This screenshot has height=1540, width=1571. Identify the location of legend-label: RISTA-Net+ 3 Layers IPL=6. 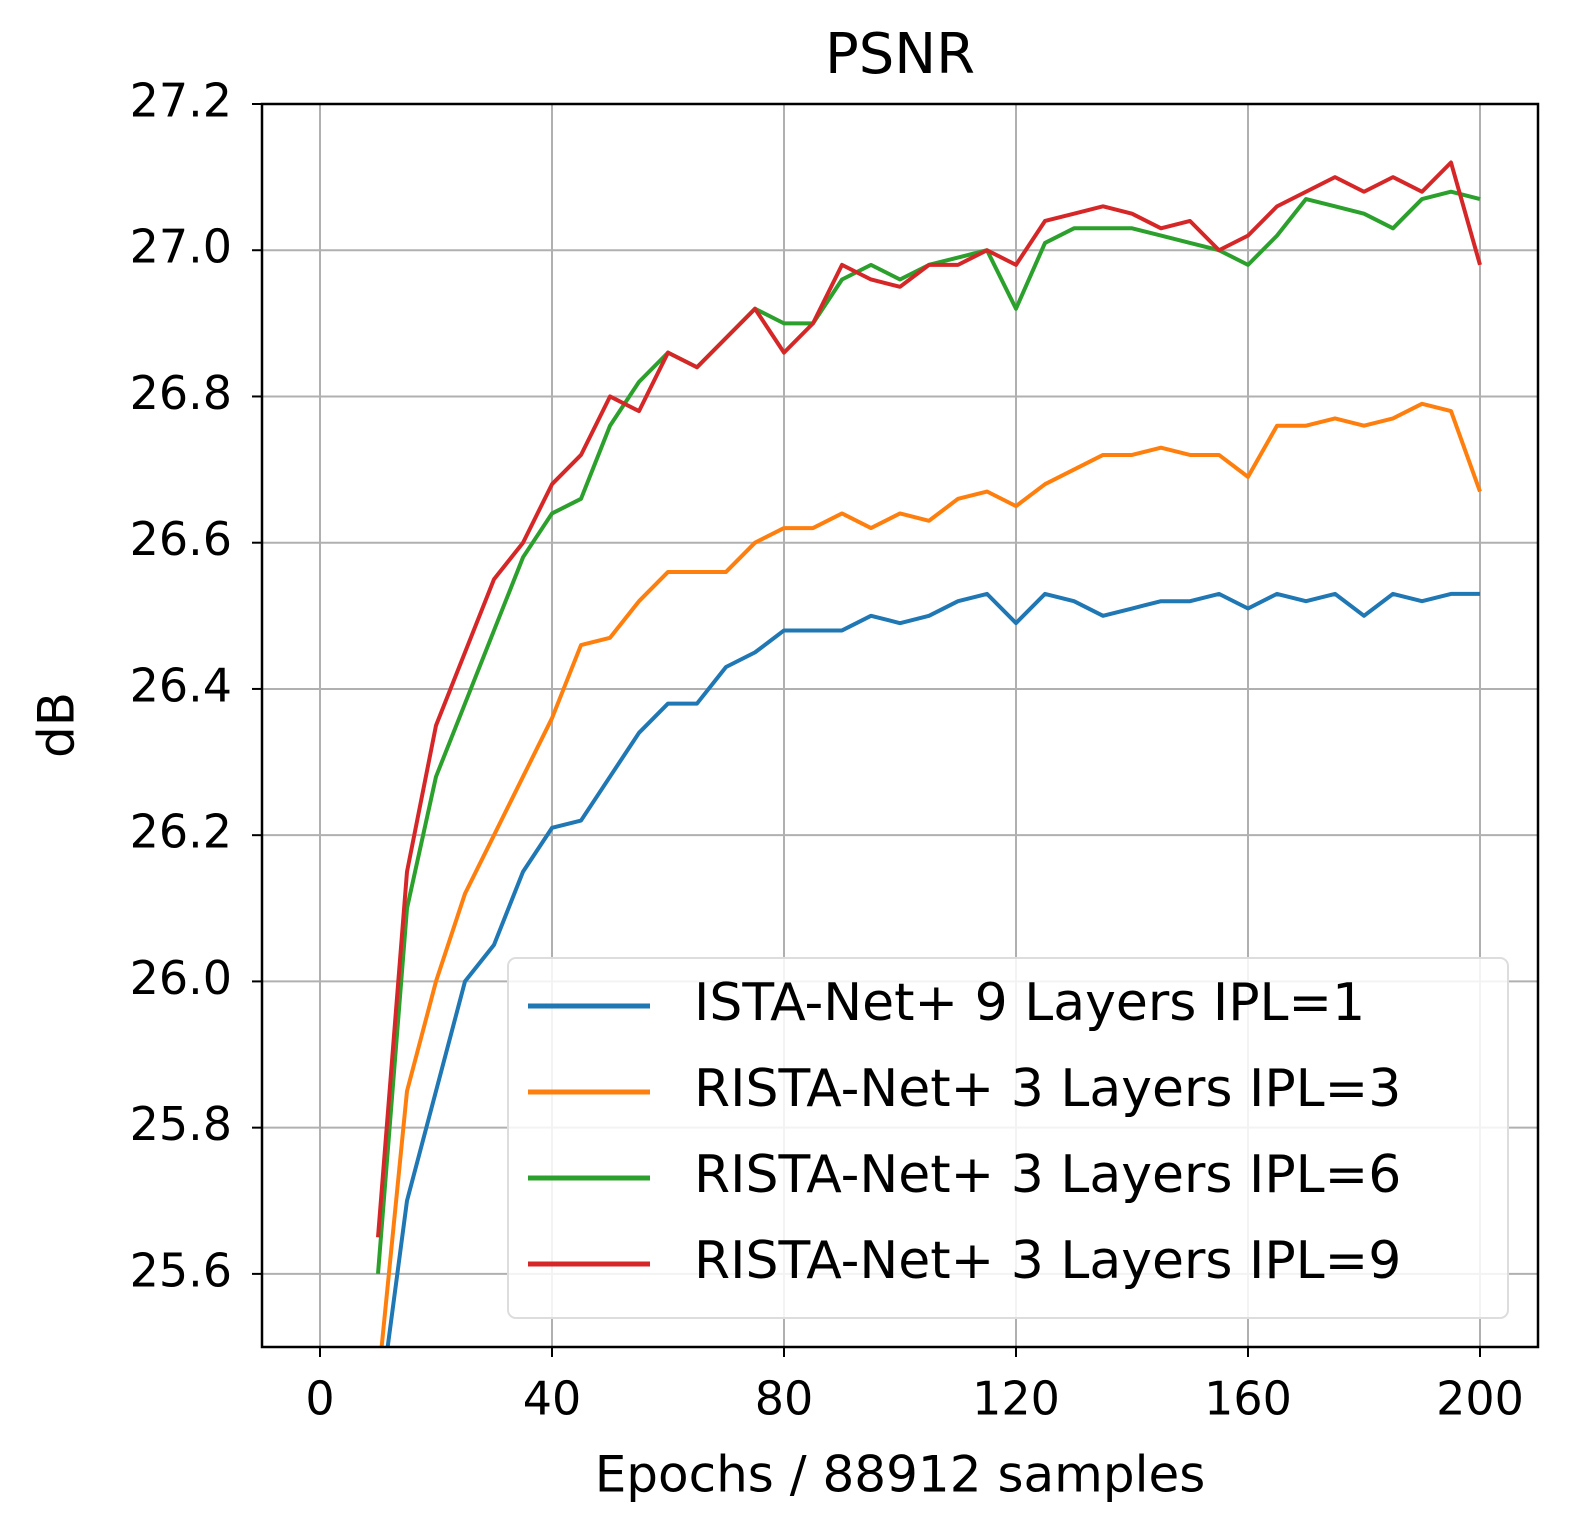
(1047, 1175).